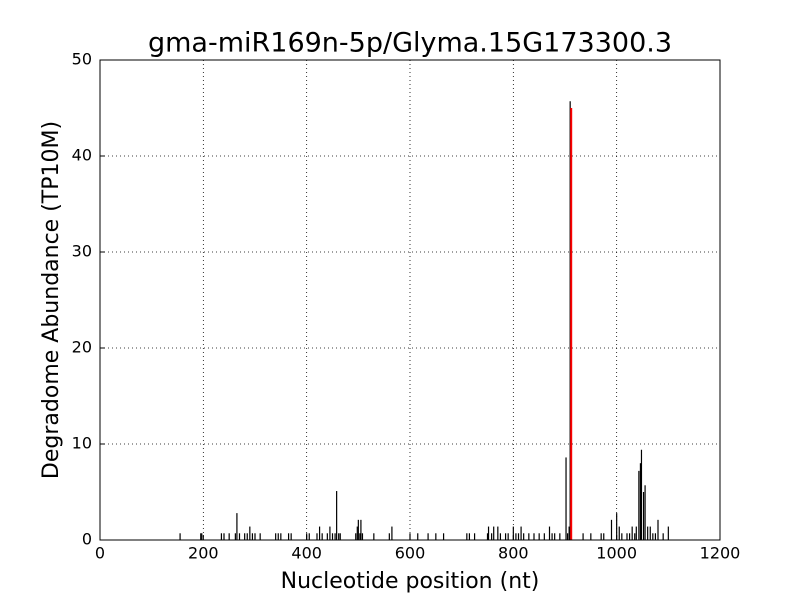 The width and height of the screenshot is (800, 600). I want to click on y-tick-label: 30, so click(82, 251).